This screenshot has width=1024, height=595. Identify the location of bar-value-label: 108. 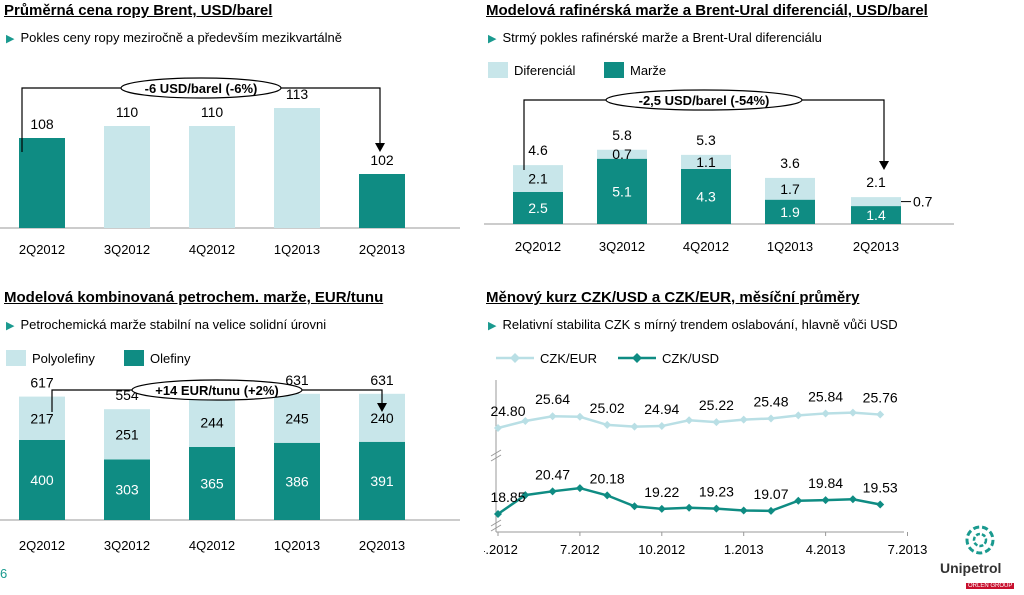
(42, 124).